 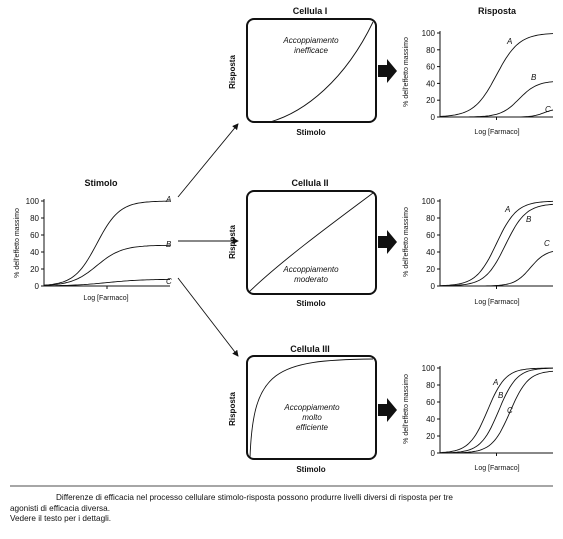 What do you see at coordinates (387, 242) in the screenshot?
I see `cell-2-output-arrow` at bounding box center [387, 242].